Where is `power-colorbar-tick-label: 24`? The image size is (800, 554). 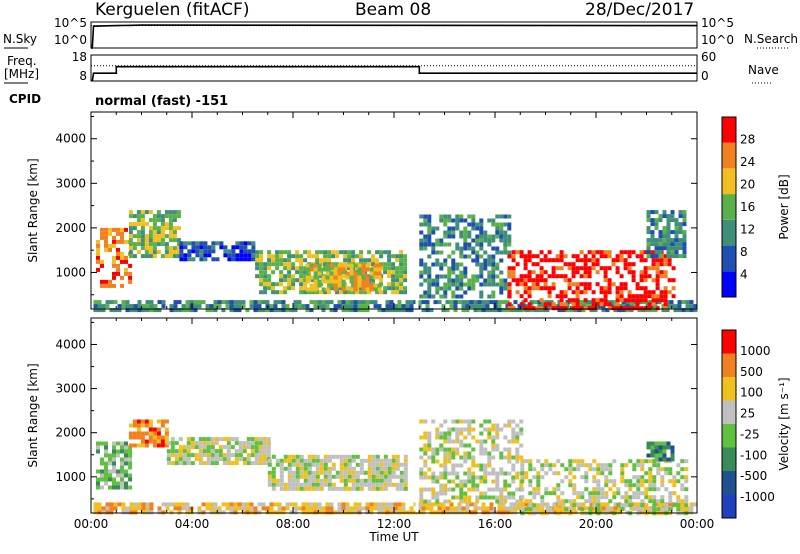
power-colorbar-tick-label: 24 is located at coordinates (747, 162).